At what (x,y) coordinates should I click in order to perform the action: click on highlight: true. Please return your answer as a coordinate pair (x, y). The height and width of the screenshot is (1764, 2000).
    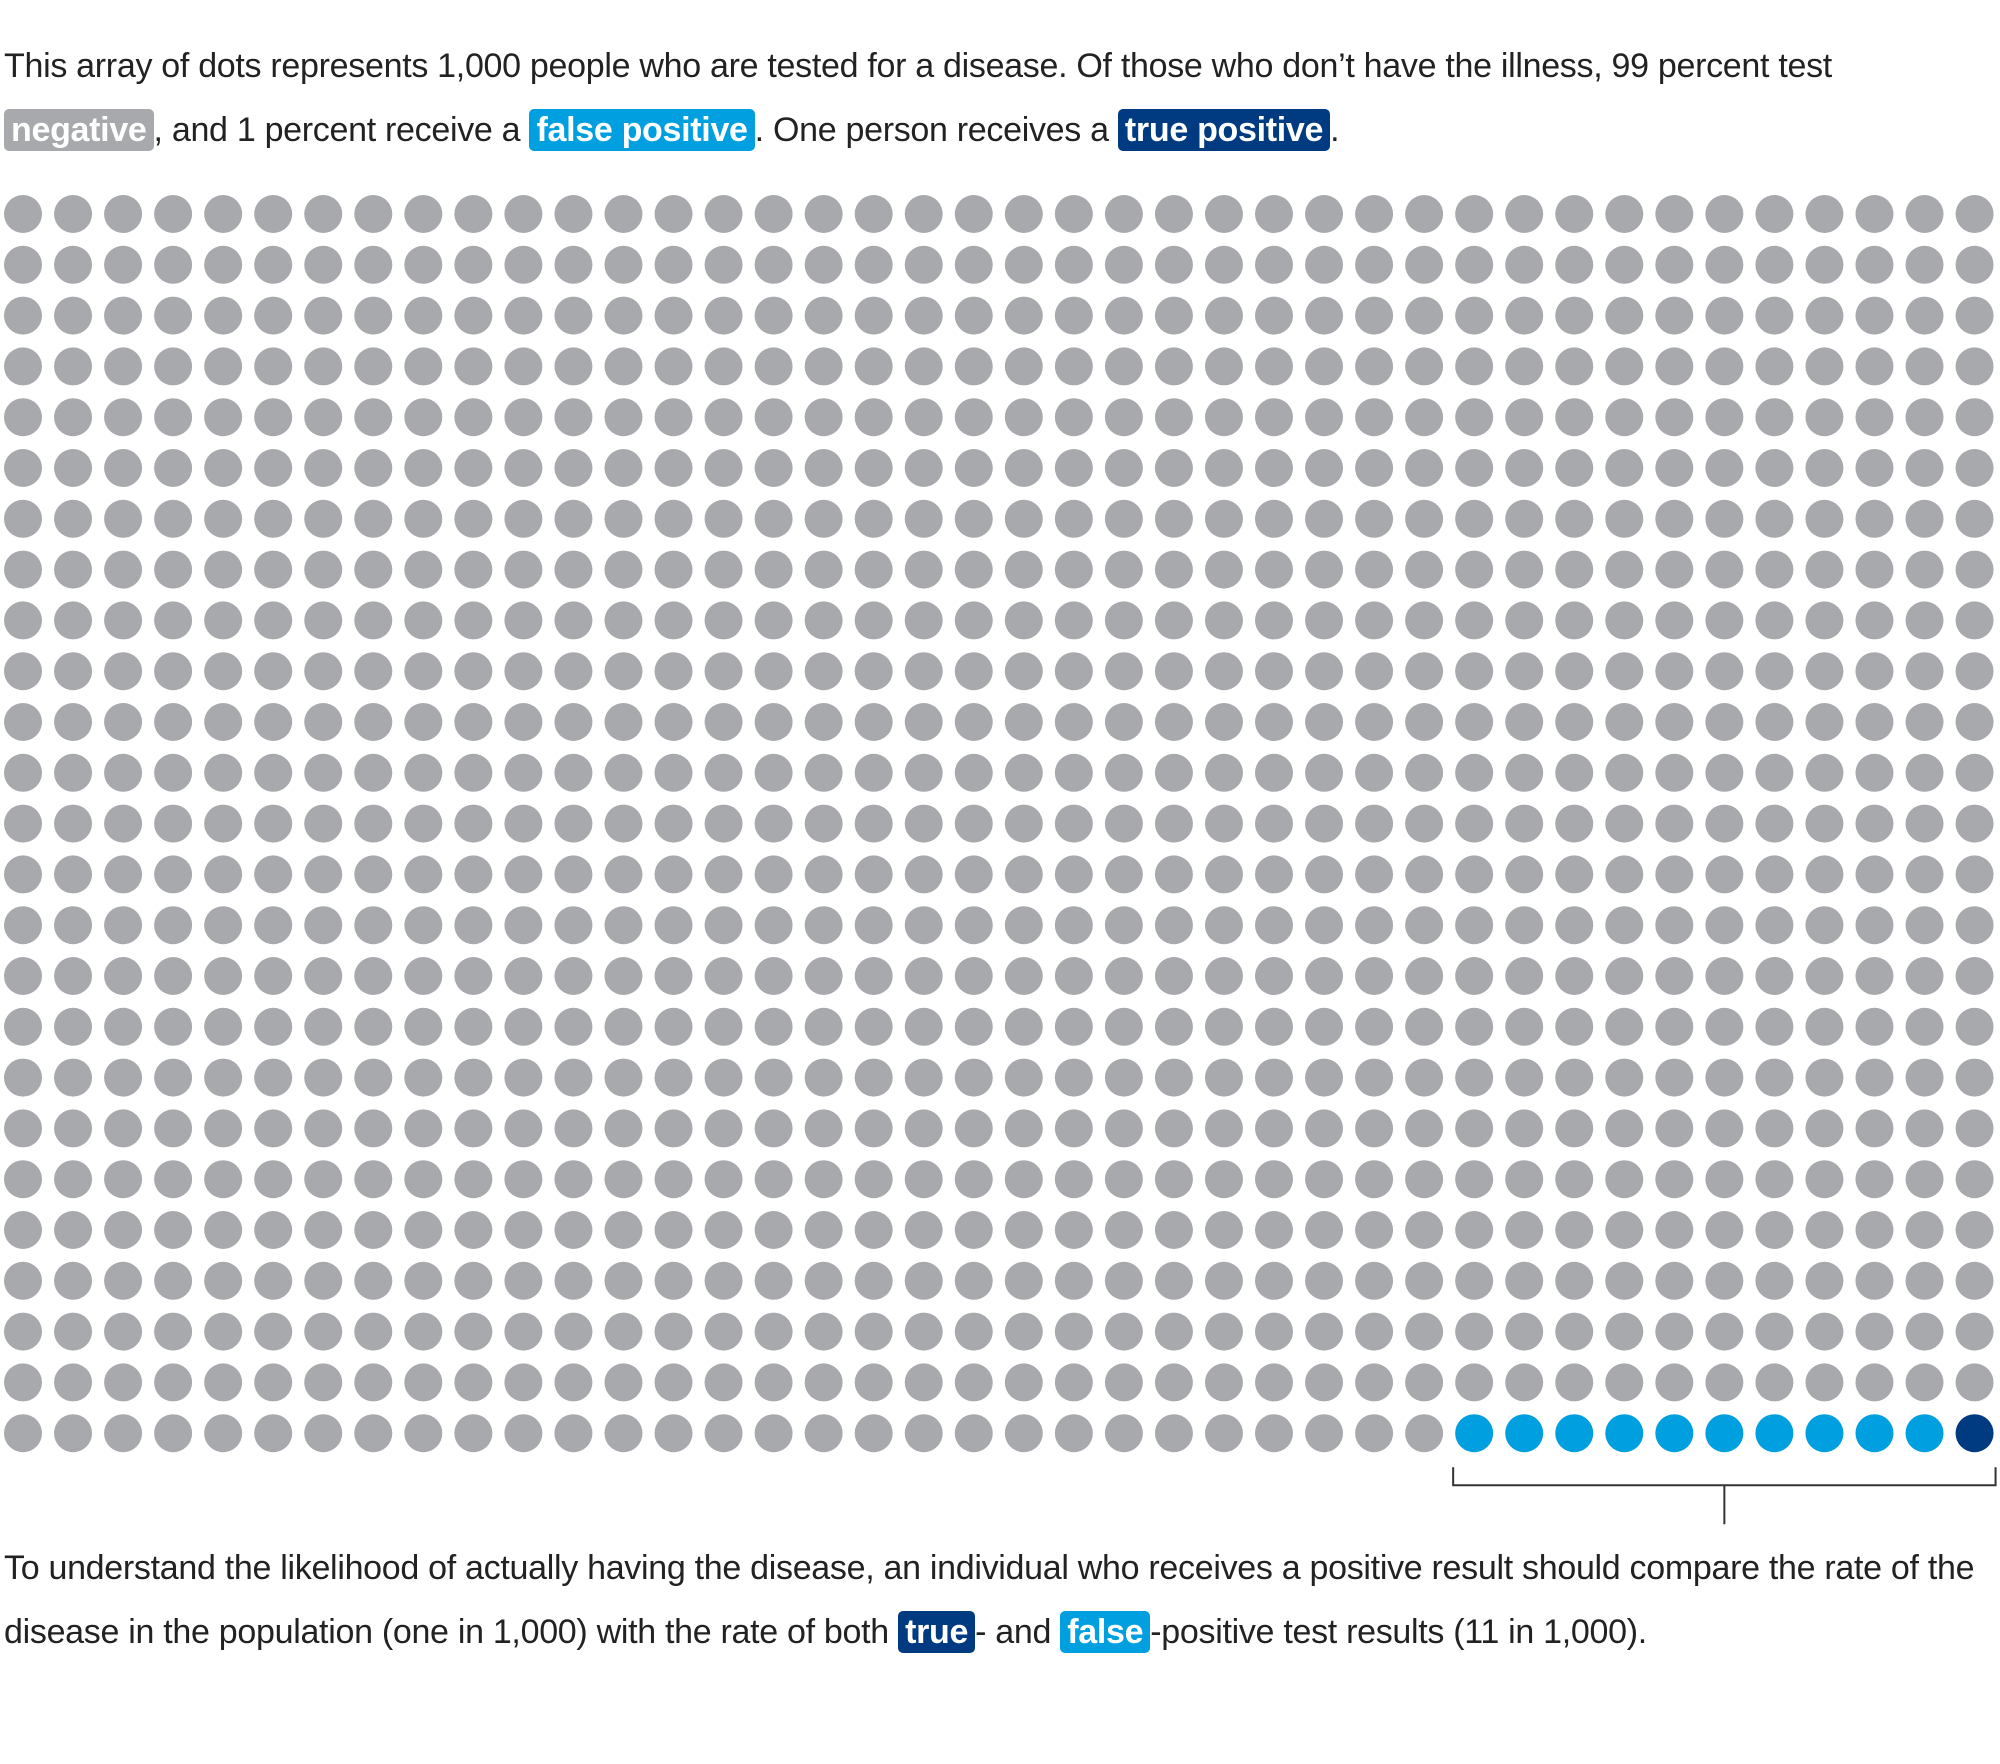
    Looking at the image, I should click on (937, 1632).